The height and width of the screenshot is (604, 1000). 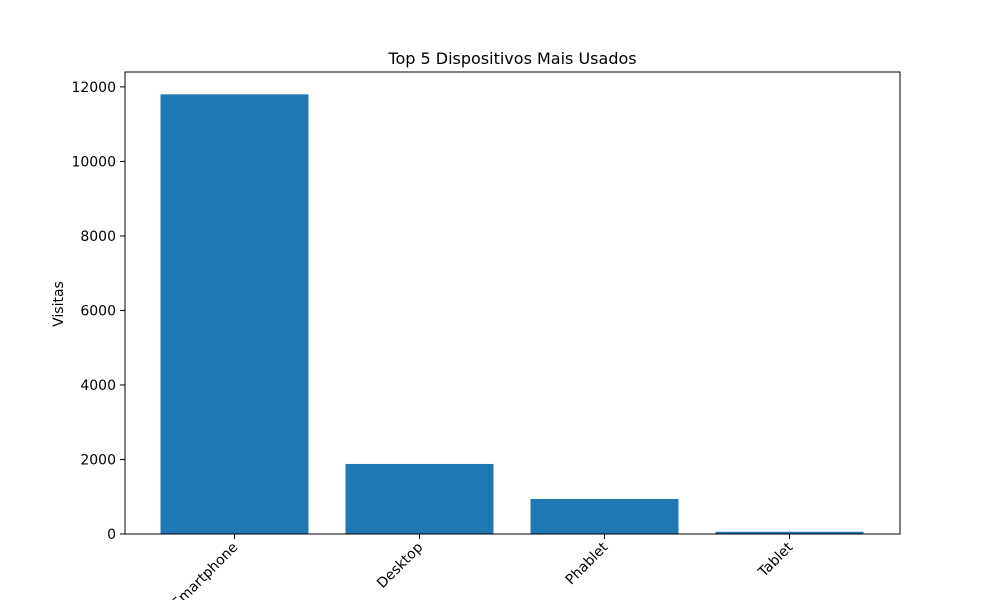 What do you see at coordinates (111, 535) in the screenshot?
I see `y-tick-label-0: 0` at bounding box center [111, 535].